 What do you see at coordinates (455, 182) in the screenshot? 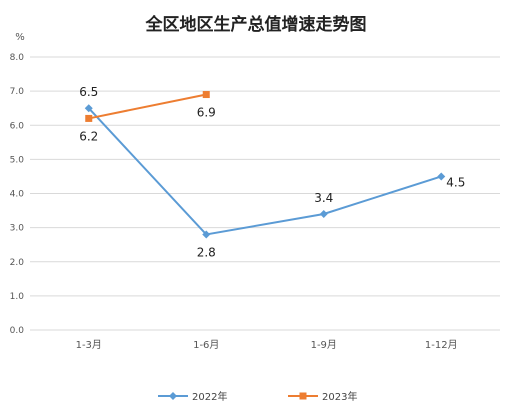
I see `data-label: 4.5` at bounding box center [455, 182].